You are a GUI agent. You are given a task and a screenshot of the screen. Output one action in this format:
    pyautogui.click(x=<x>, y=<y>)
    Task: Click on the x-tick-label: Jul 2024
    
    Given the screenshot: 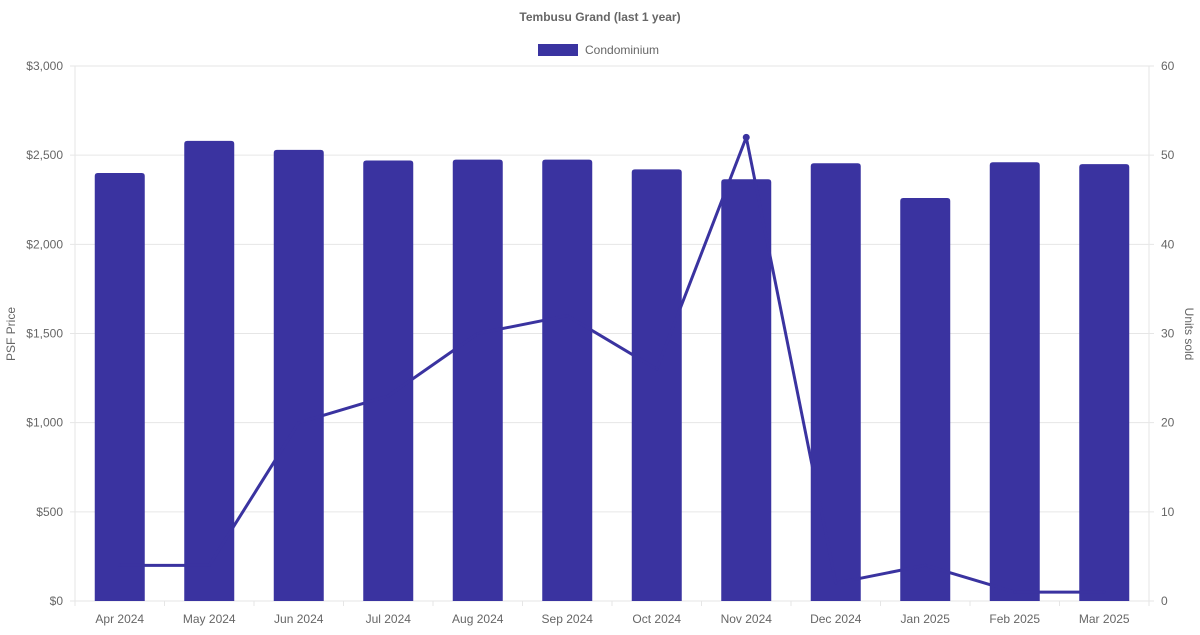 What is the action you would take?
    pyautogui.click(x=389, y=619)
    